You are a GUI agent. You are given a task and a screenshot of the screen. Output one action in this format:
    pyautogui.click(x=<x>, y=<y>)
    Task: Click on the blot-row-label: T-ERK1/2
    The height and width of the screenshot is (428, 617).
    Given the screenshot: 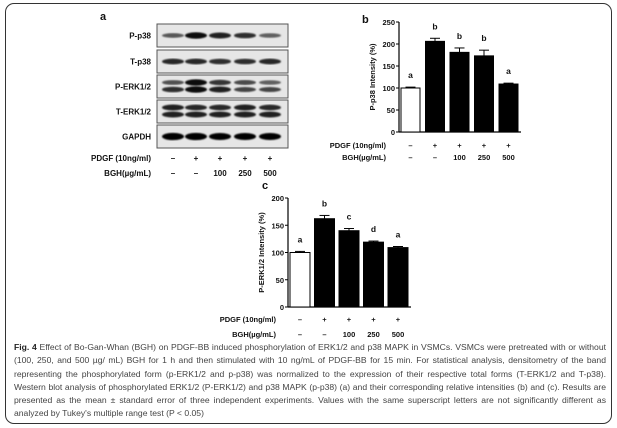 What is the action you would take?
    pyautogui.click(x=134, y=112)
    